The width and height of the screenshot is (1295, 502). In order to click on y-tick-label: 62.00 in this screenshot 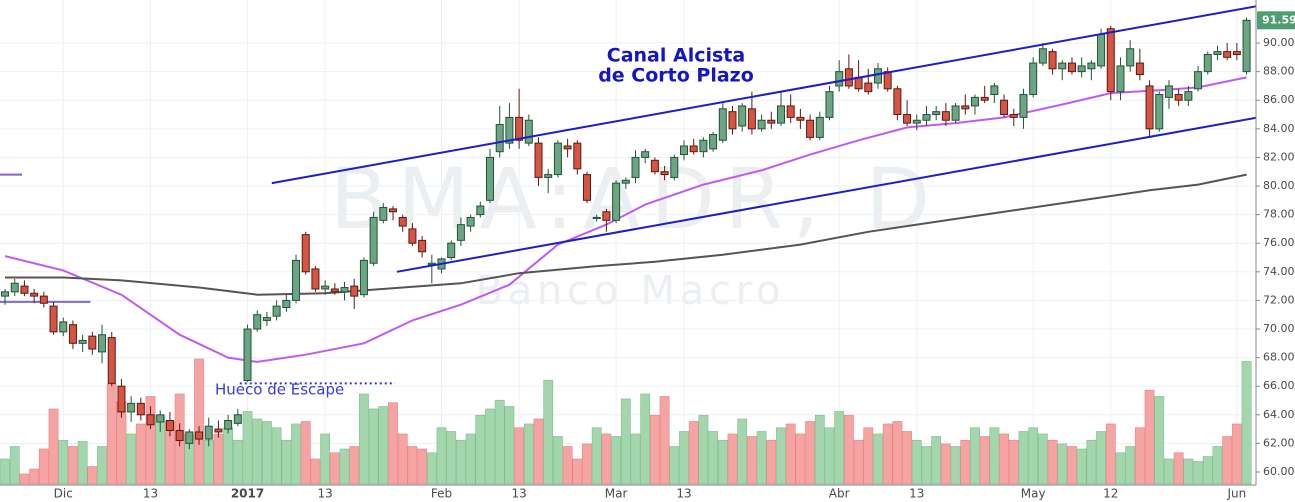, I will do `click(1279, 442)`.